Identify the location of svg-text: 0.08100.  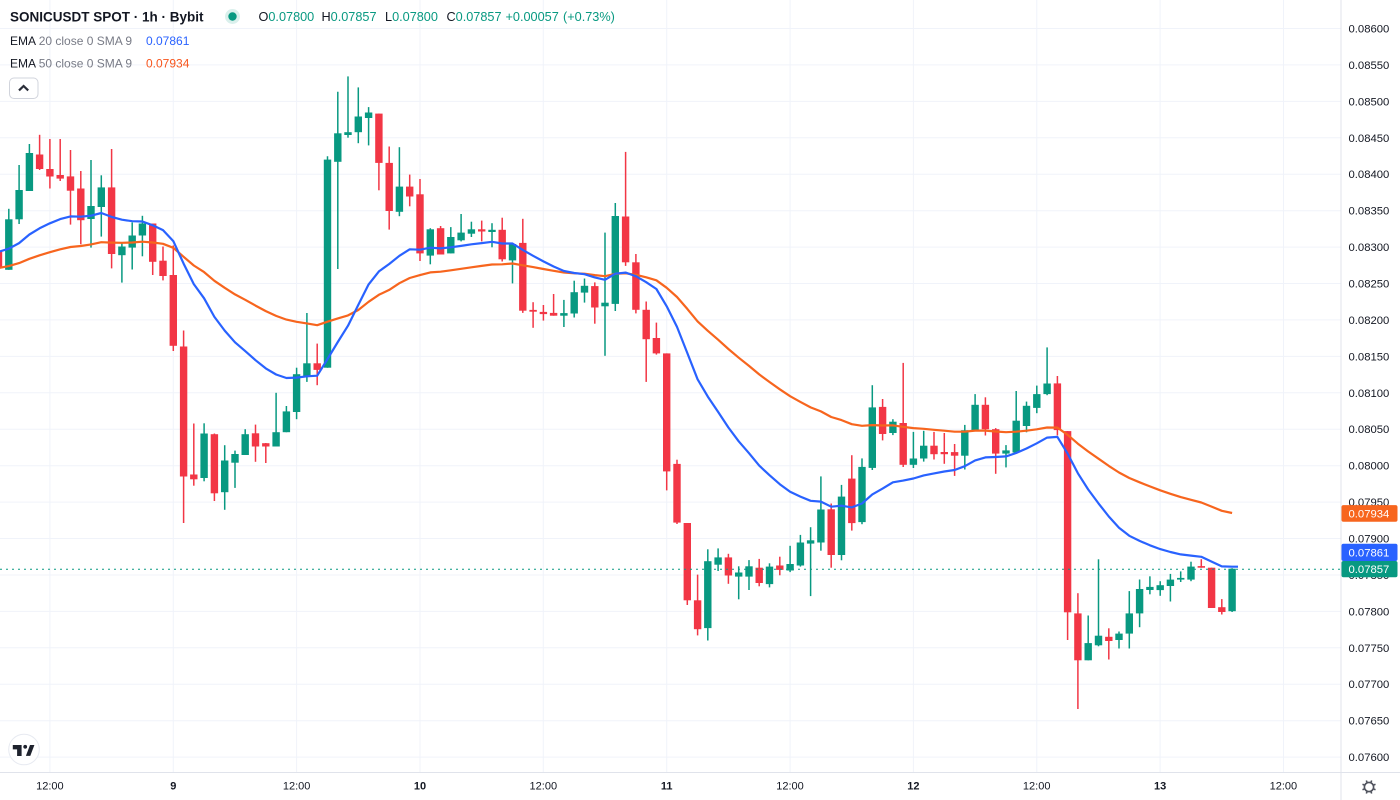
(1369, 394).